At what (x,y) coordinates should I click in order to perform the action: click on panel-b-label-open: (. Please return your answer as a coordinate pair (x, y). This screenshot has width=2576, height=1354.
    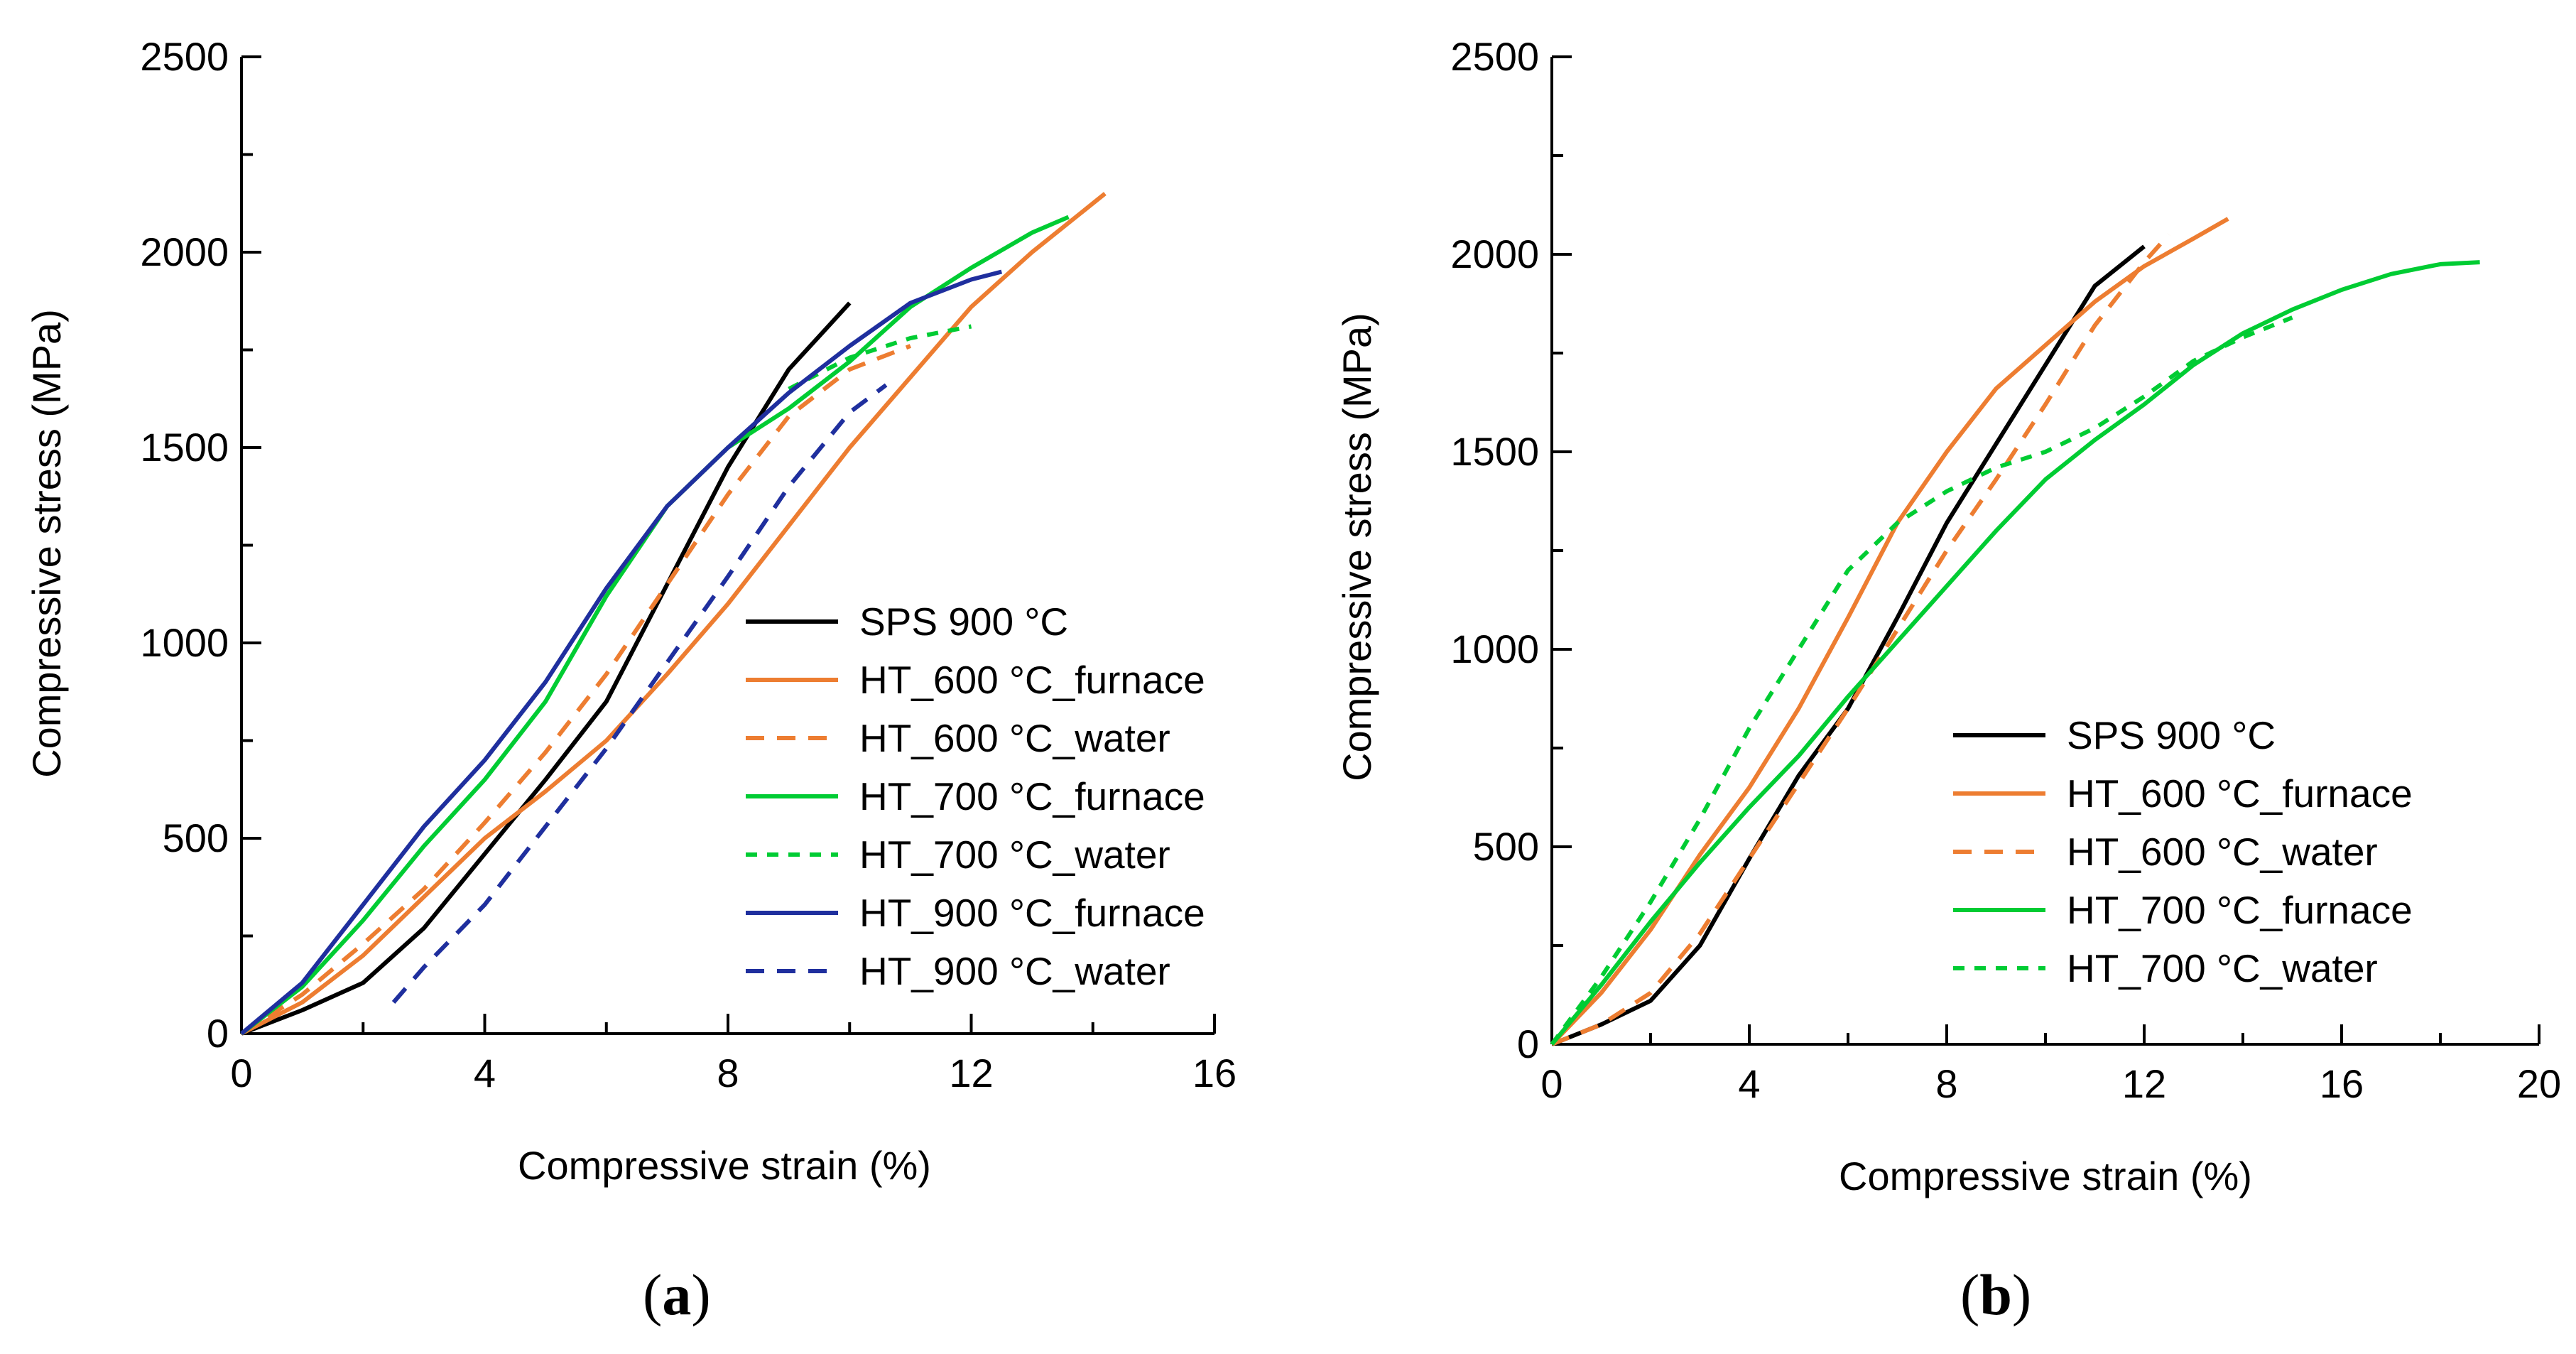
    Looking at the image, I should click on (1970, 1294).